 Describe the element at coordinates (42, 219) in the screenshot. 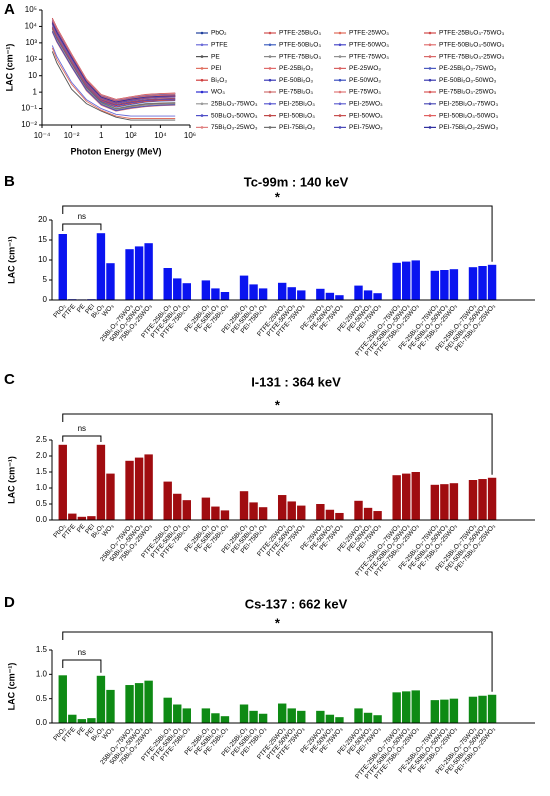

I see `y-tick-label: 20` at that location.